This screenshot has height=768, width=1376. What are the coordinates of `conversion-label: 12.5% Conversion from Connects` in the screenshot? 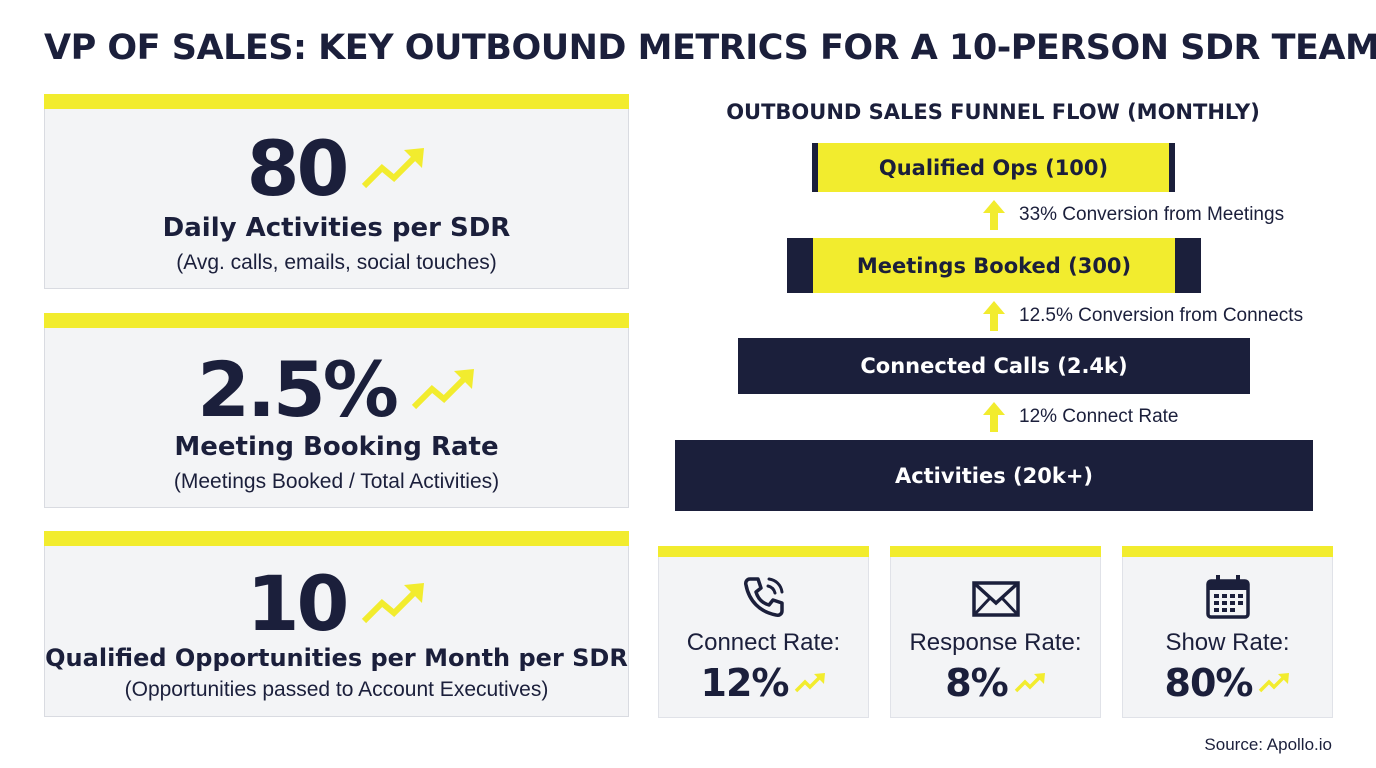 It's located at (1161, 315).